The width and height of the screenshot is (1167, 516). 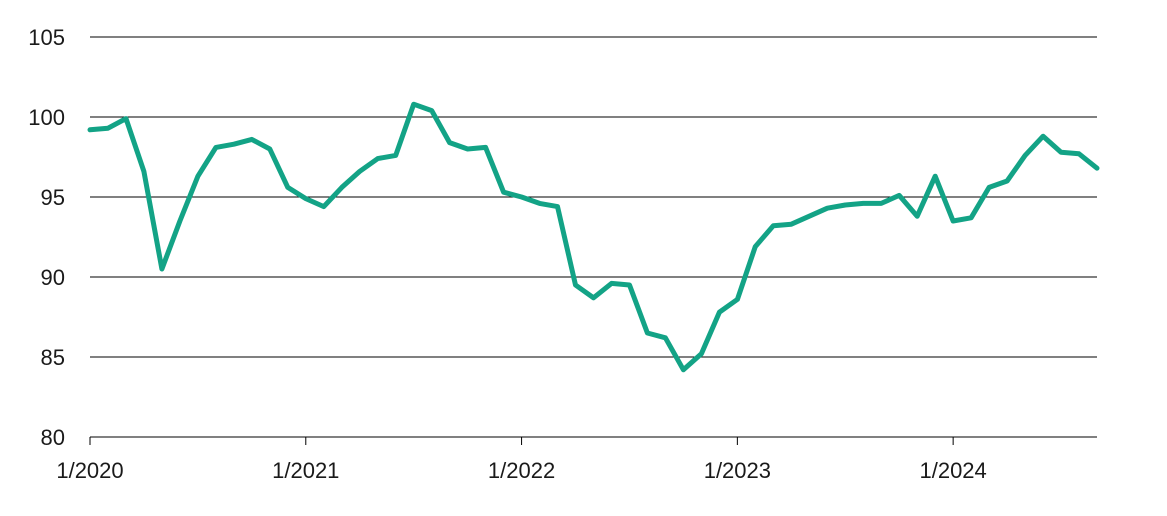 I want to click on x-tick-label: 1/2022, so click(x=521, y=470).